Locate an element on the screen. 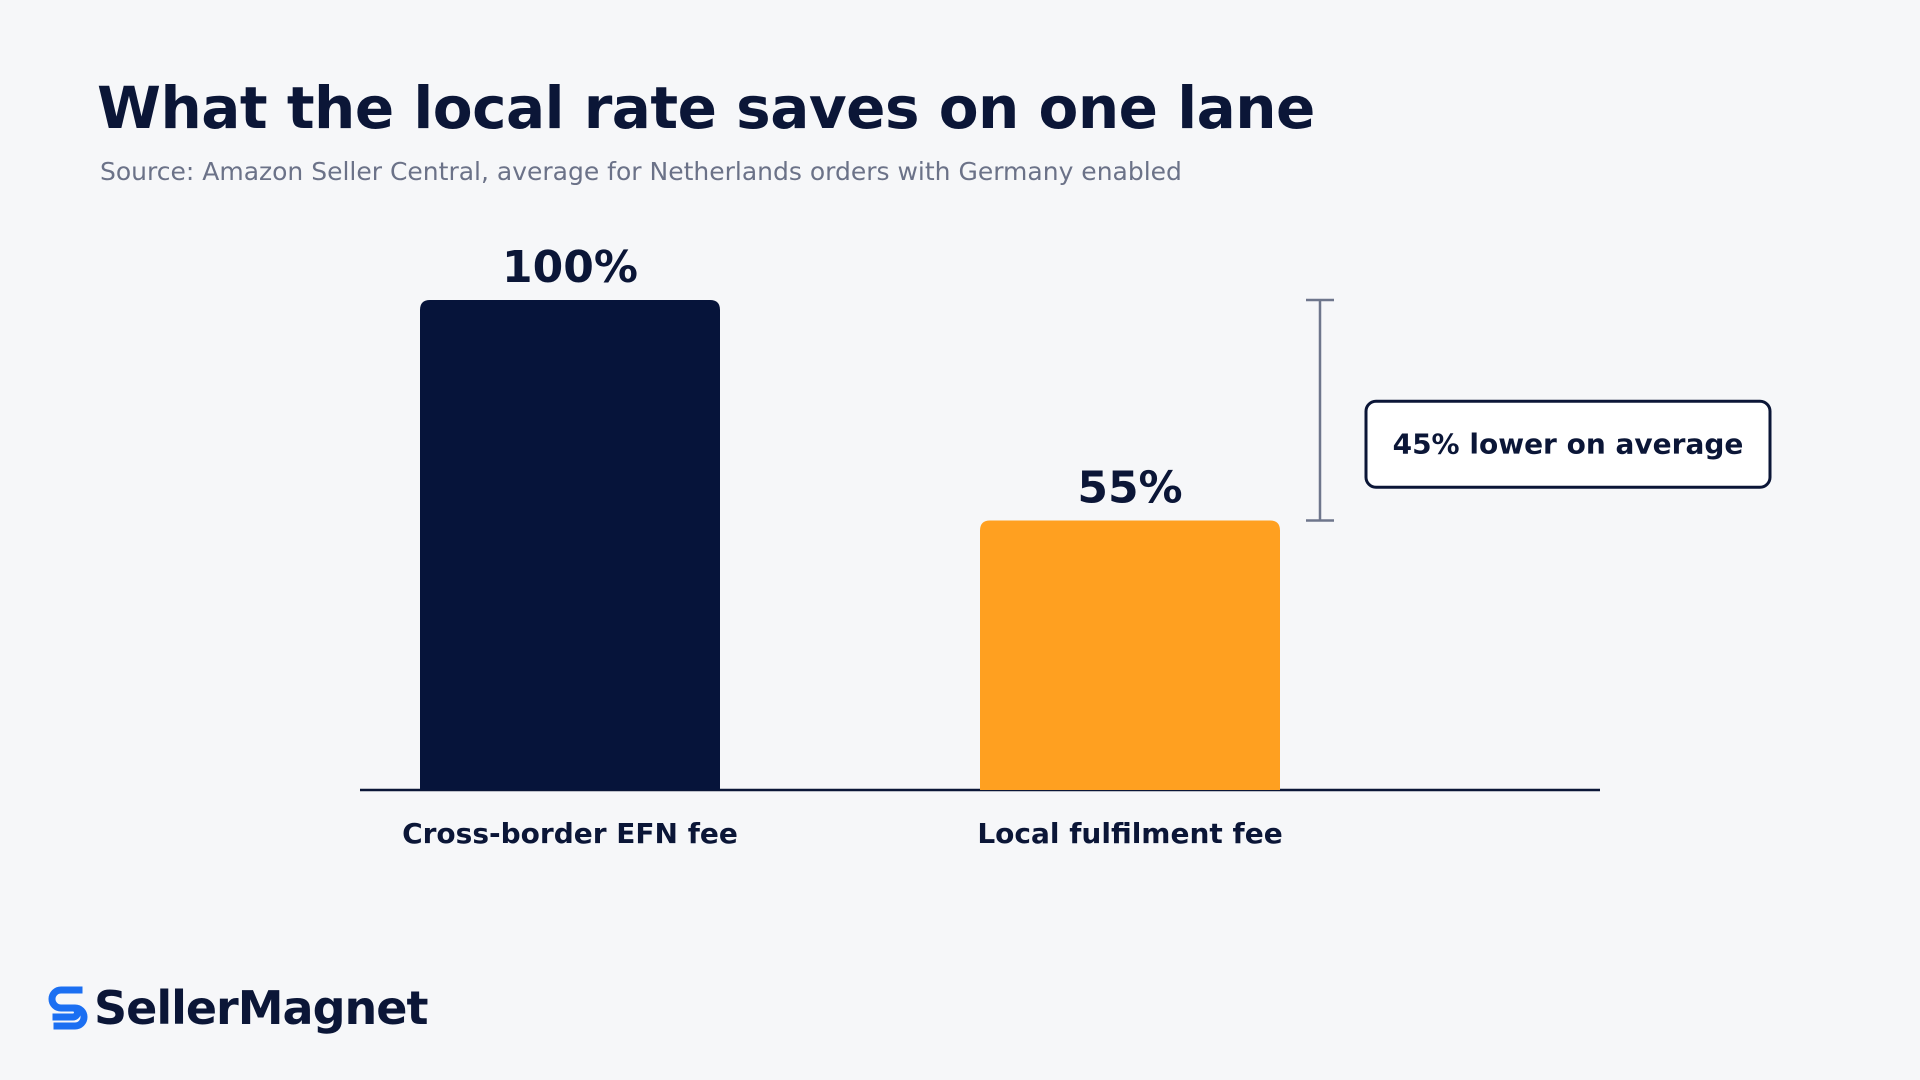 The width and height of the screenshot is (1920, 1080). annotation-text: 45% lower on average is located at coordinates (1568, 443).